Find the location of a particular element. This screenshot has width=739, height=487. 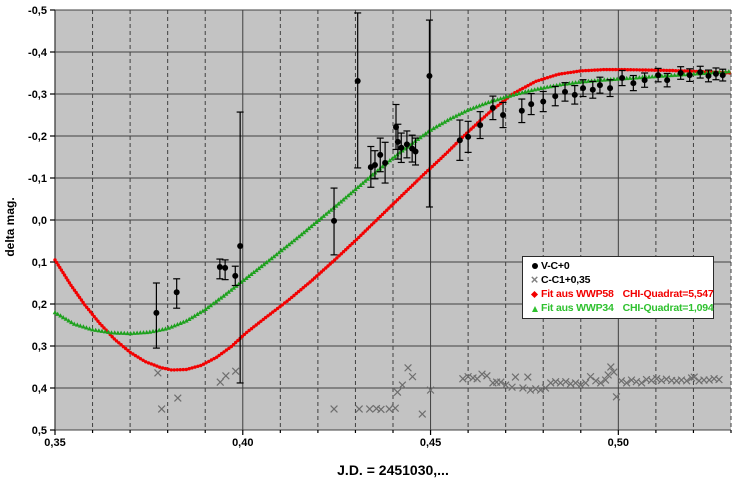

svg-text: 0,40 is located at coordinates (242, 443).